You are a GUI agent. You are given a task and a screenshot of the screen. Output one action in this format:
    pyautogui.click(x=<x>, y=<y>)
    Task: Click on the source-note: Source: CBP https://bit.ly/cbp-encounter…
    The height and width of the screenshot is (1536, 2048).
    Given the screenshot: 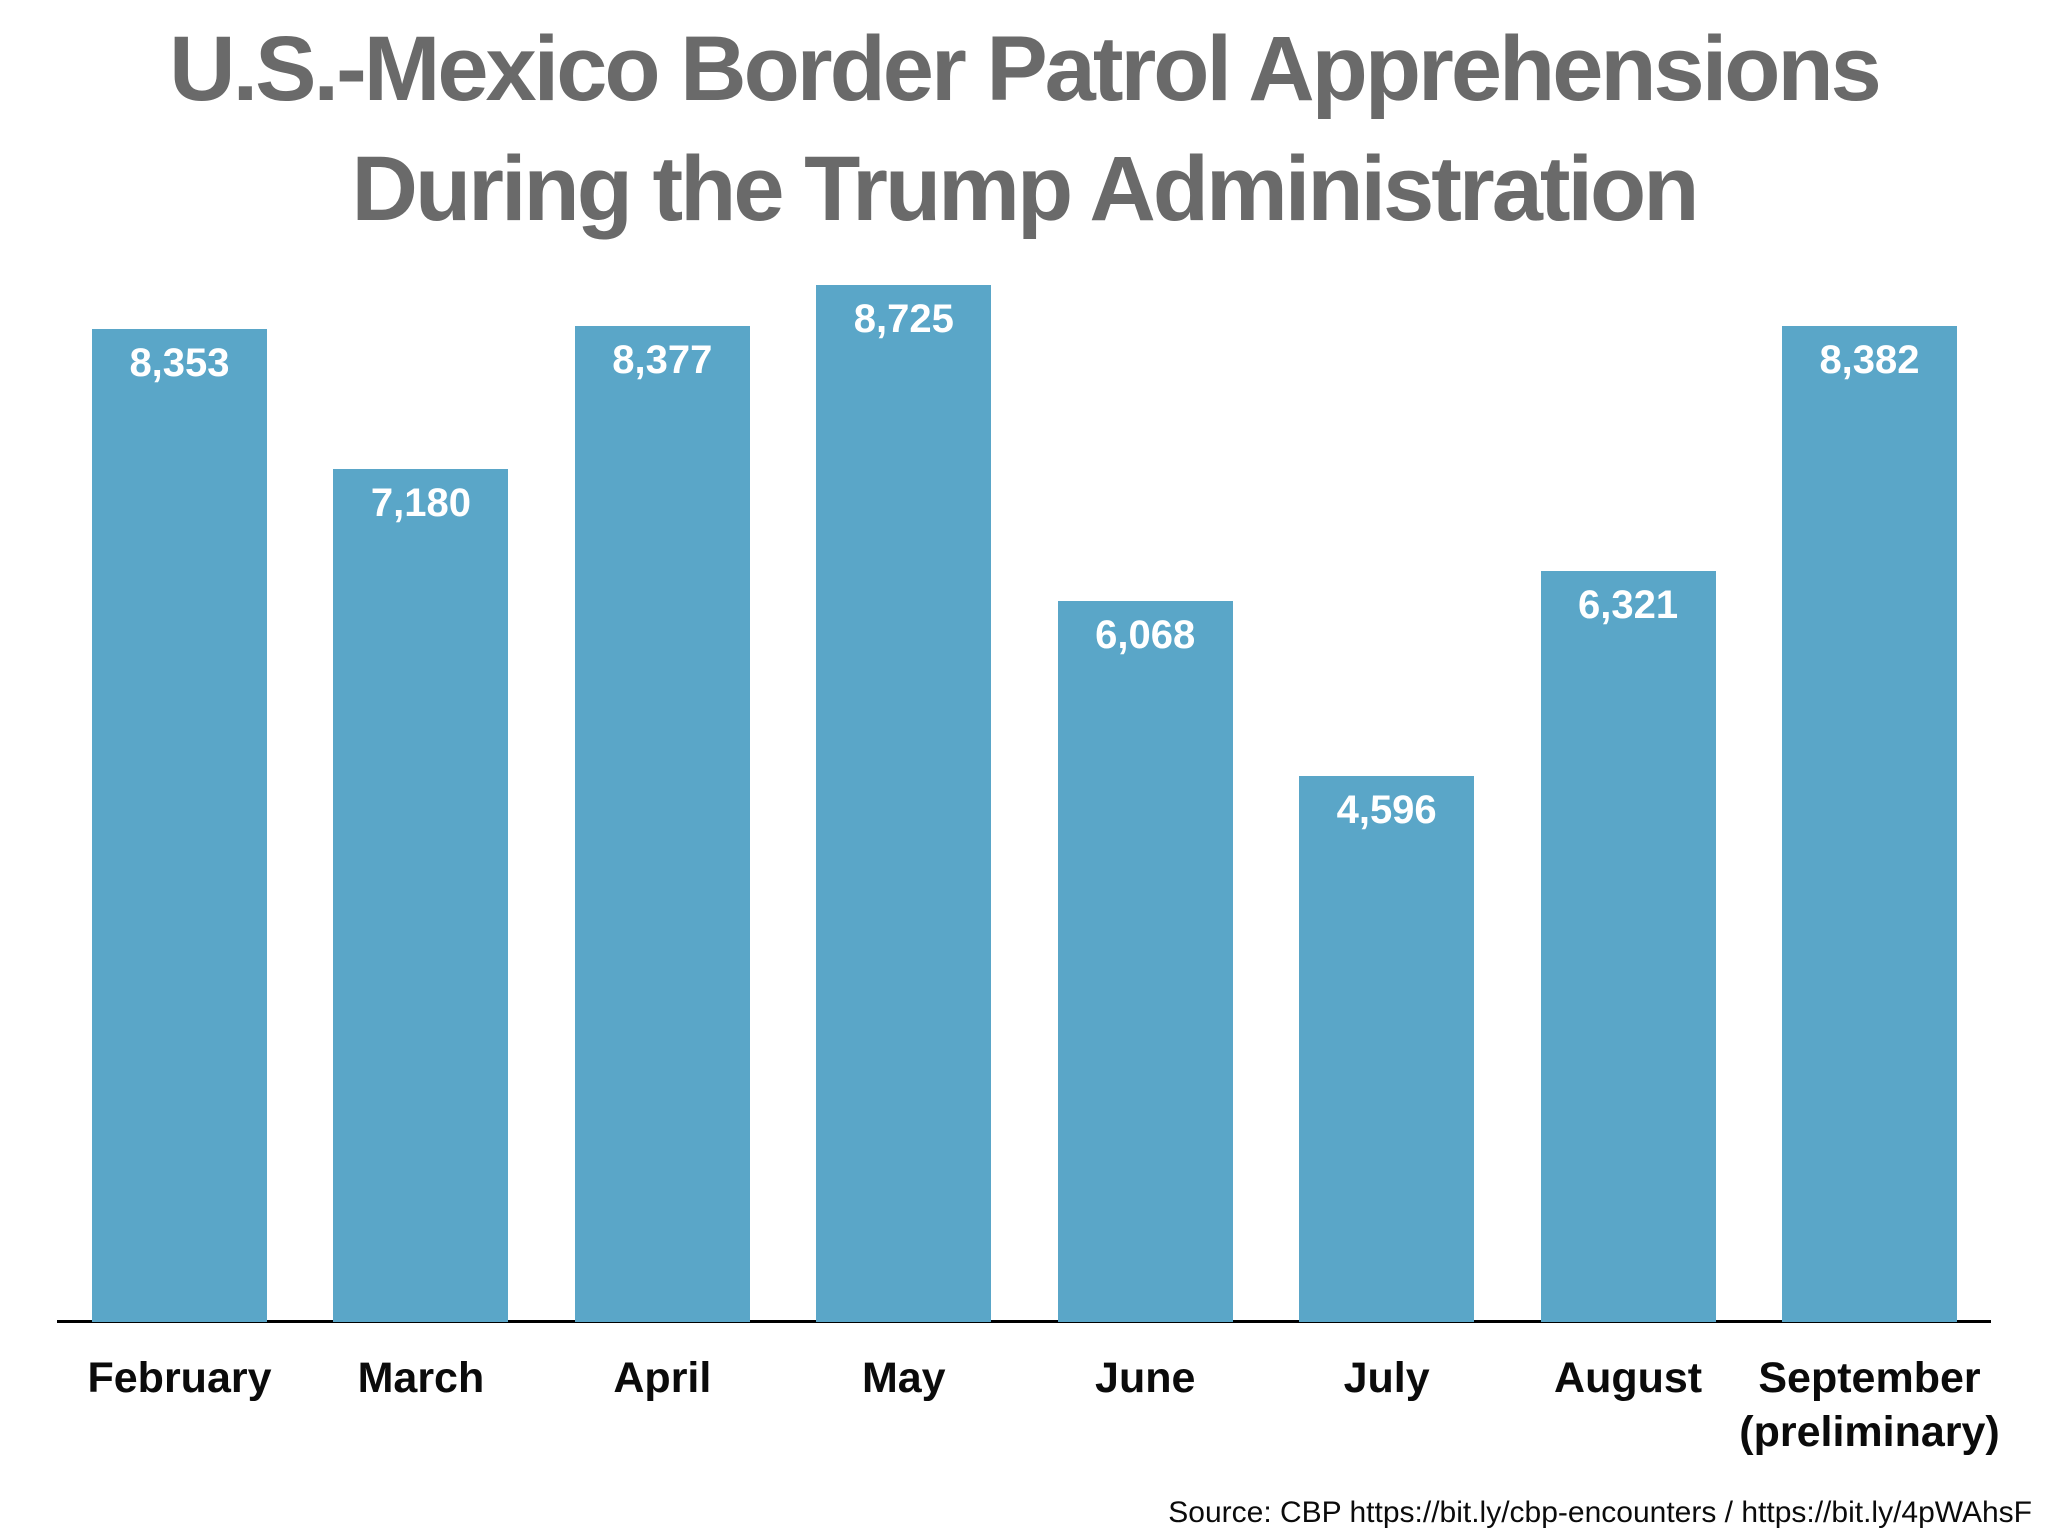 What is the action you would take?
    pyautogui.click(x=1600, y=1512)
    